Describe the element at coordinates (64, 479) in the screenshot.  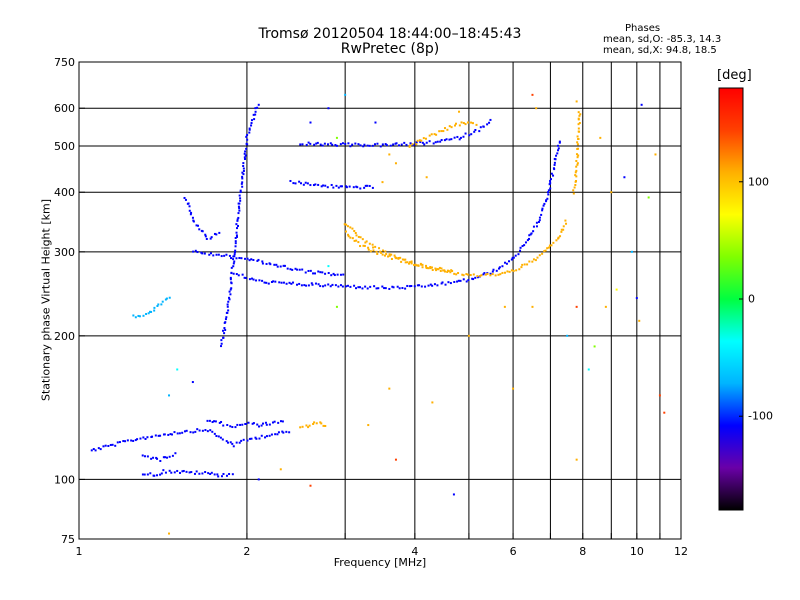
I see `y-tick-label: 100` at that location.